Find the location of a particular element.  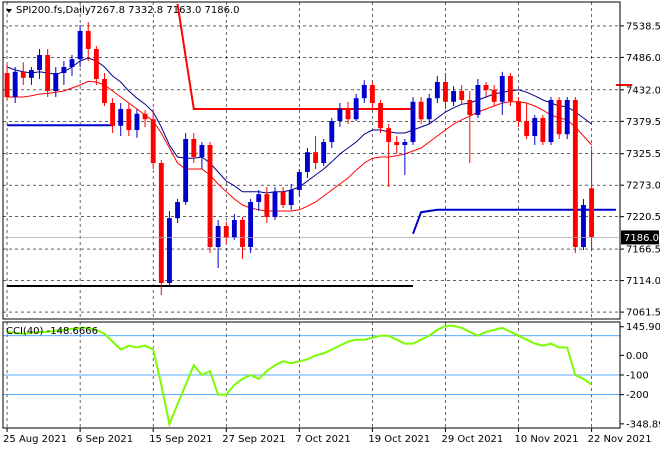

cci-tick-label: -100 is located at coordinates (637, 376).